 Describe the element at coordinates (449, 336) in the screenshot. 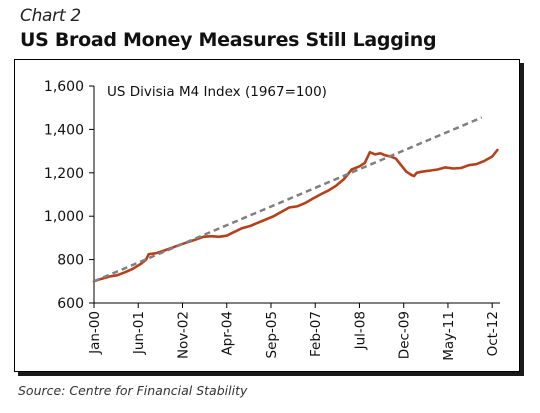

I see `x-tick-label: May-11` at that location.